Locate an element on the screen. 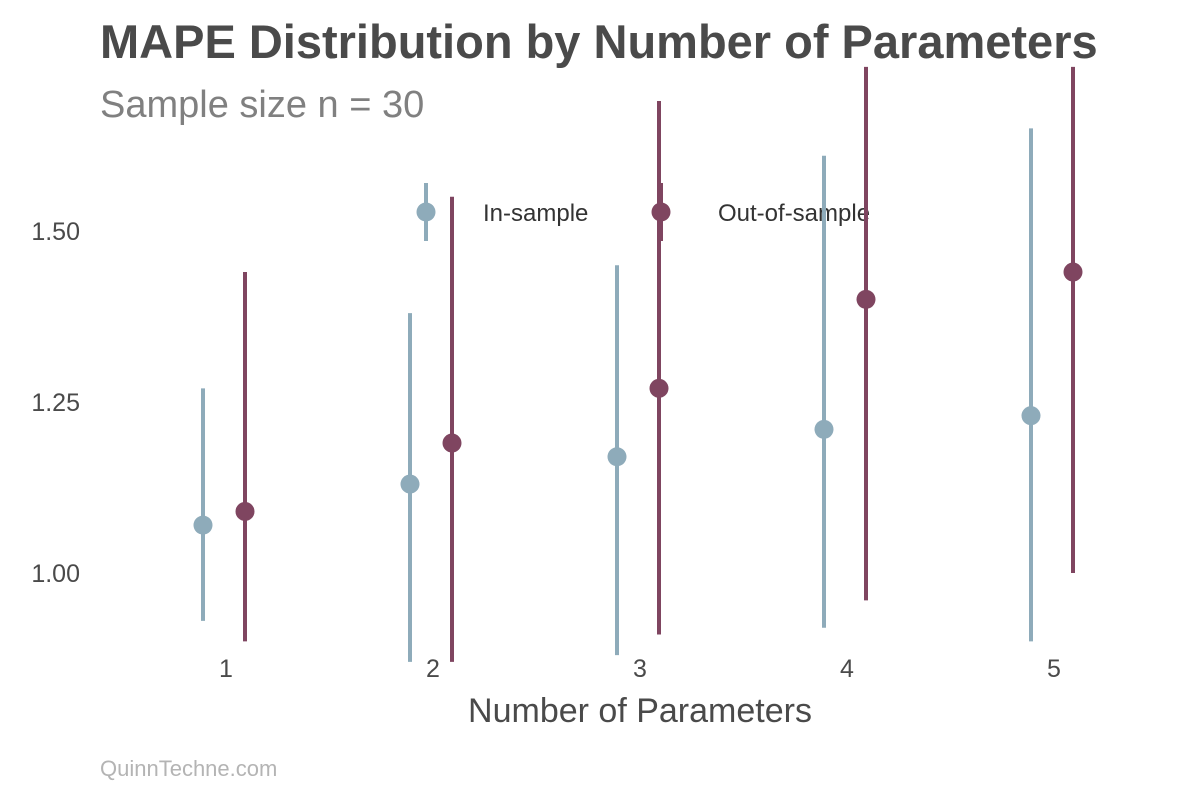  chart-subtitle: Sample size n = 30 is located at coordinates (262, 105).